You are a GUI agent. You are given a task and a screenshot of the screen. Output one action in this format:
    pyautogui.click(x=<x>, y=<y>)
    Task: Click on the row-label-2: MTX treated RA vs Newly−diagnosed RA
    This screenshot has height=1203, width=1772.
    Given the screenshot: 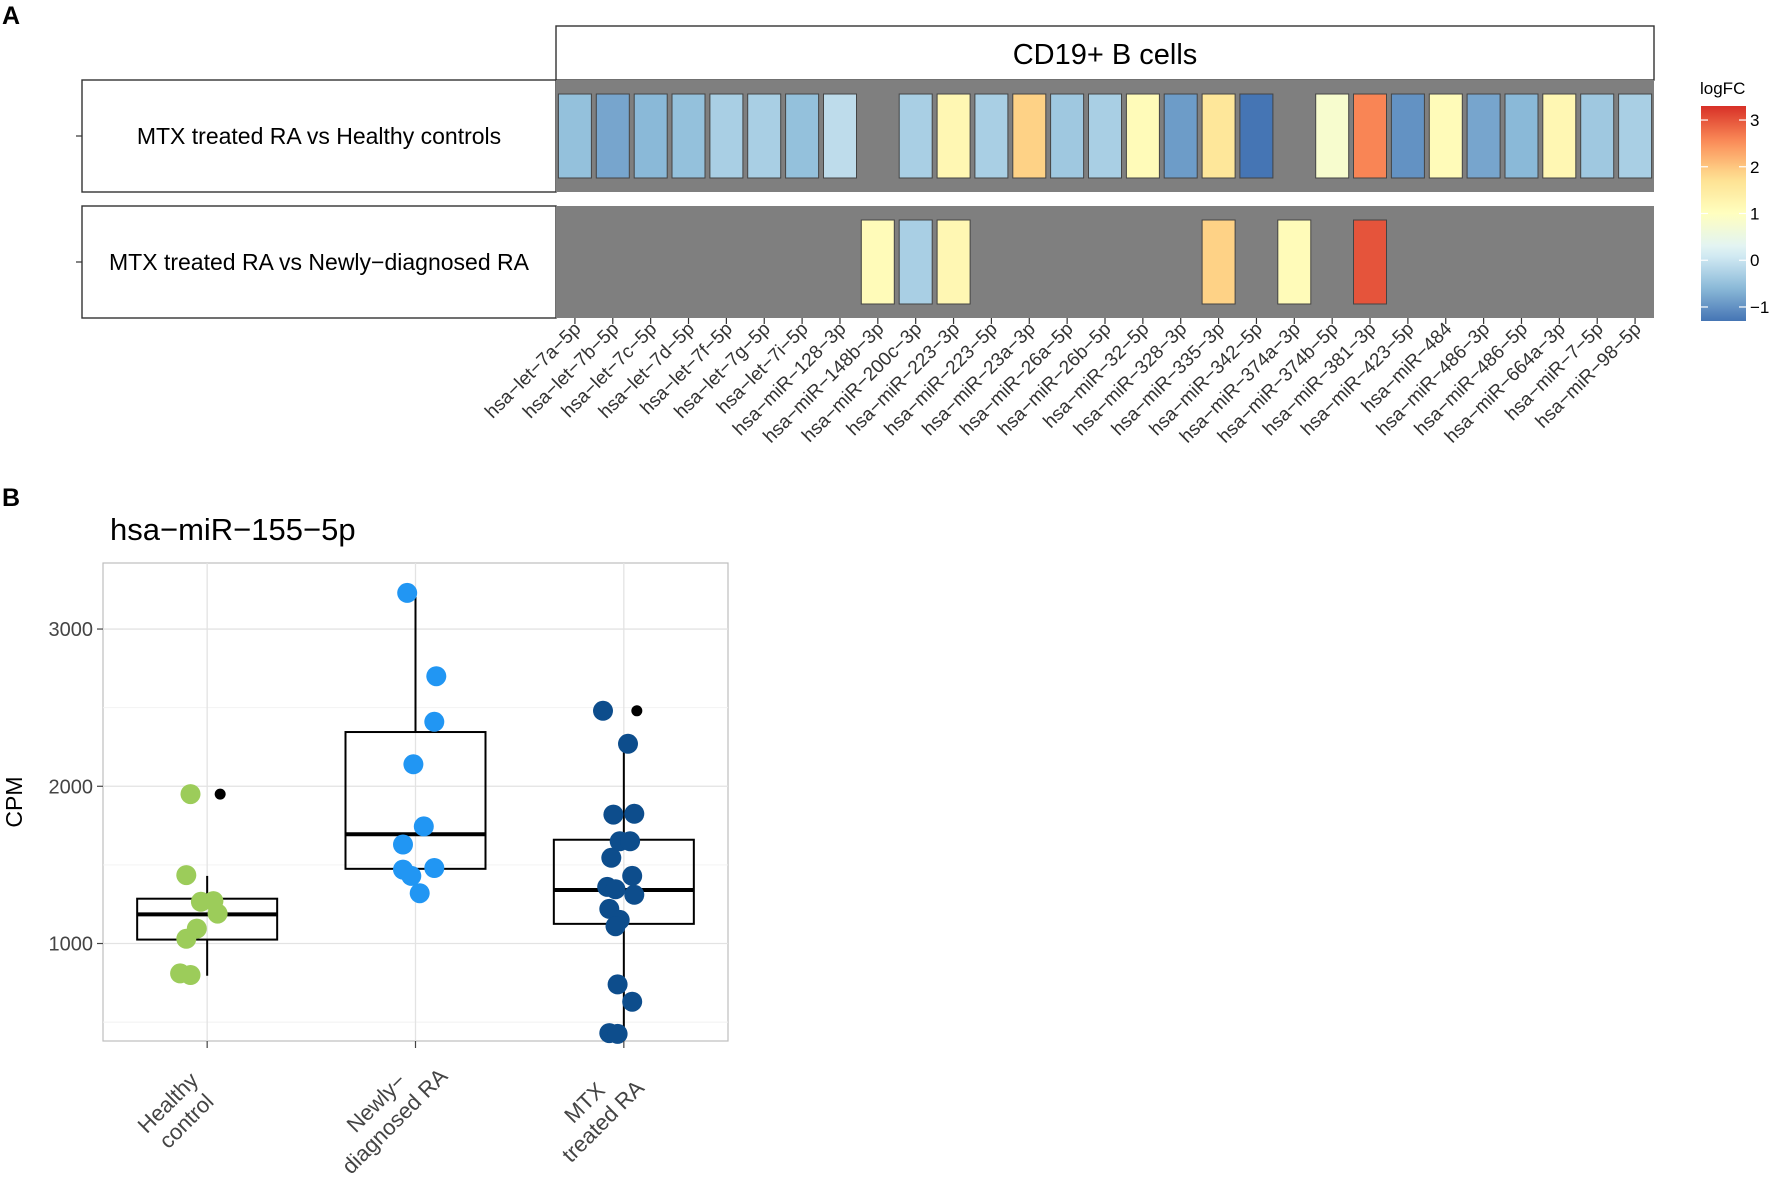 What is the action you would take?
    pyautogui.click(x=319, y=262)
    